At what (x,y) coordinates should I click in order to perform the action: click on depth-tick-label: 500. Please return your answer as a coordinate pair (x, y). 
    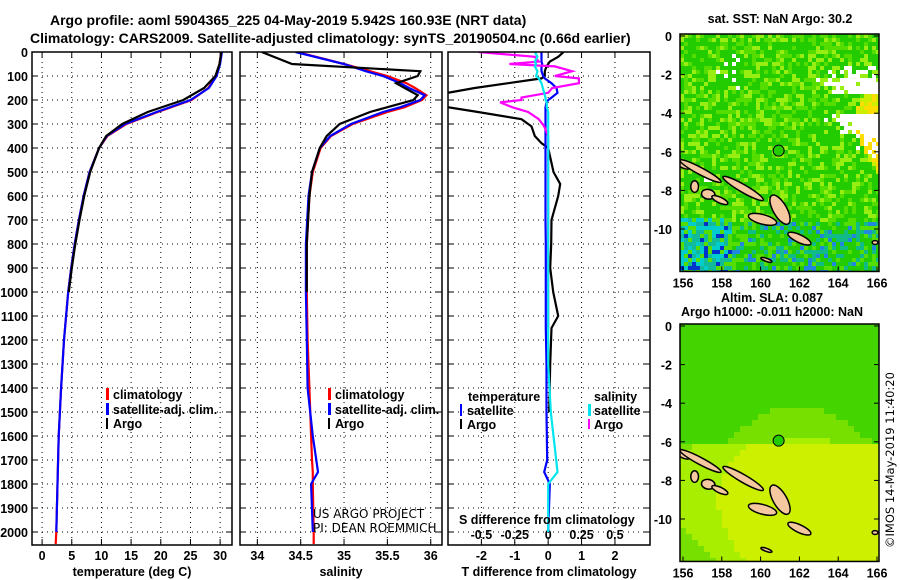
    Looking at the image, I should click on (17, 173).